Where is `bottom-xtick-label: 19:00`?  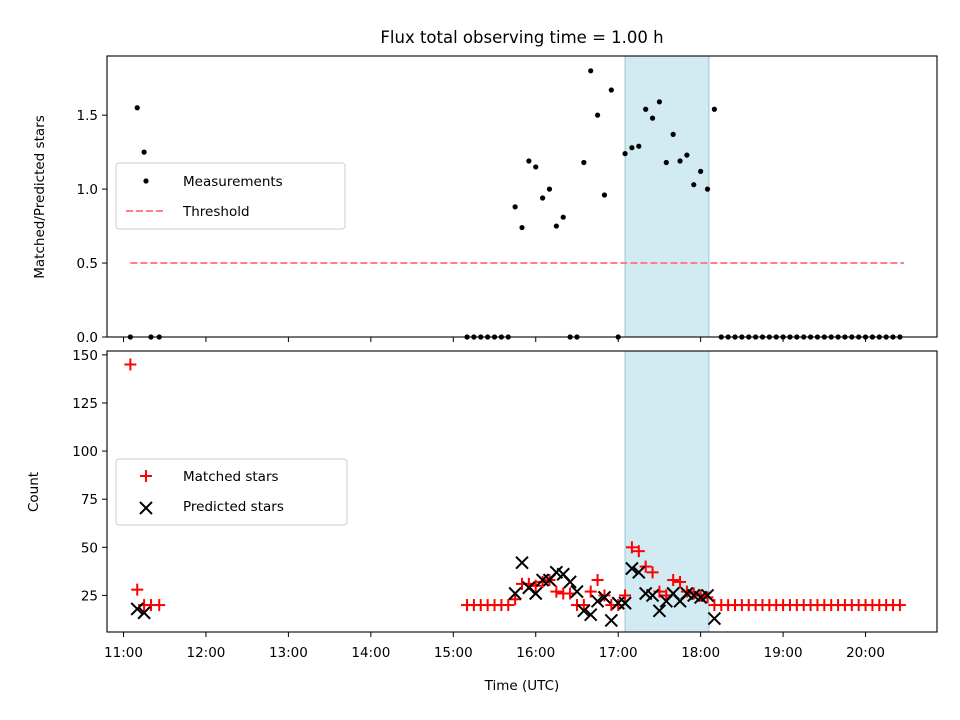
bottom-xtick-label: 19:00 is located at coordinates (783, 653).